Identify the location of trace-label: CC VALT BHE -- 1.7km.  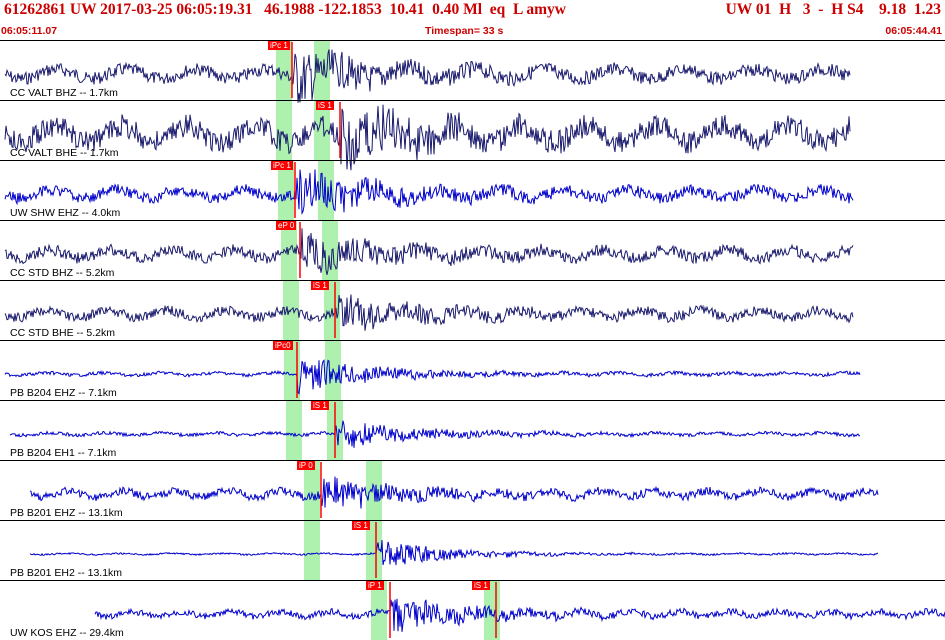
(64, 153).